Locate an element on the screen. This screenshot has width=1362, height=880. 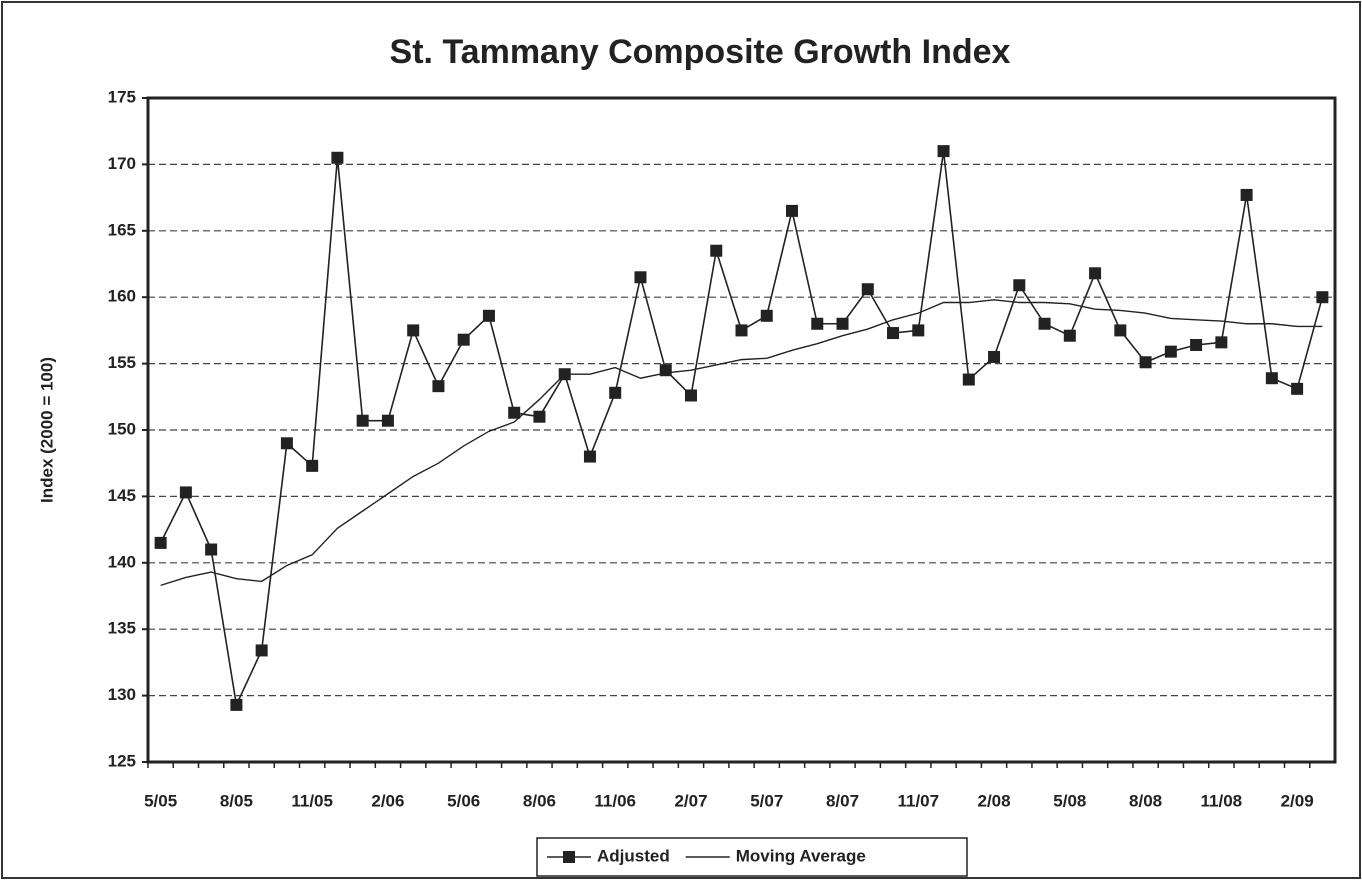
y-tick-label: 150 is located at coordinates (122, 428).